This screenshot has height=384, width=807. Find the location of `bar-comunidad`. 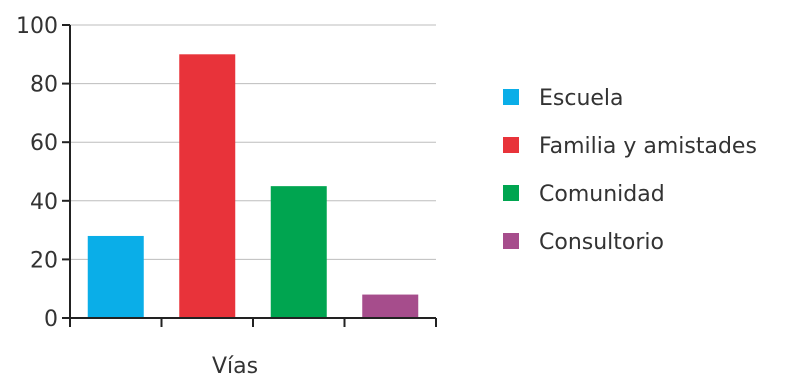

bar-comunidad is located at coordinates (298, 252).